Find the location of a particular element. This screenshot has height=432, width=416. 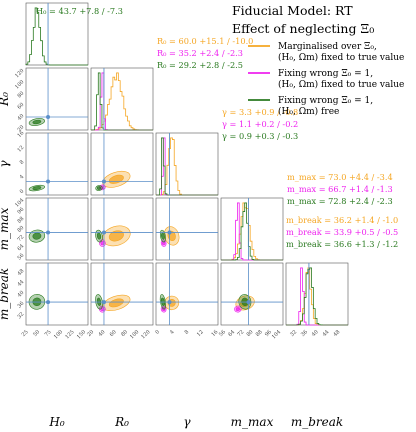

tick-label-y-mbreak: 48 is located at coordinates (20, 272).